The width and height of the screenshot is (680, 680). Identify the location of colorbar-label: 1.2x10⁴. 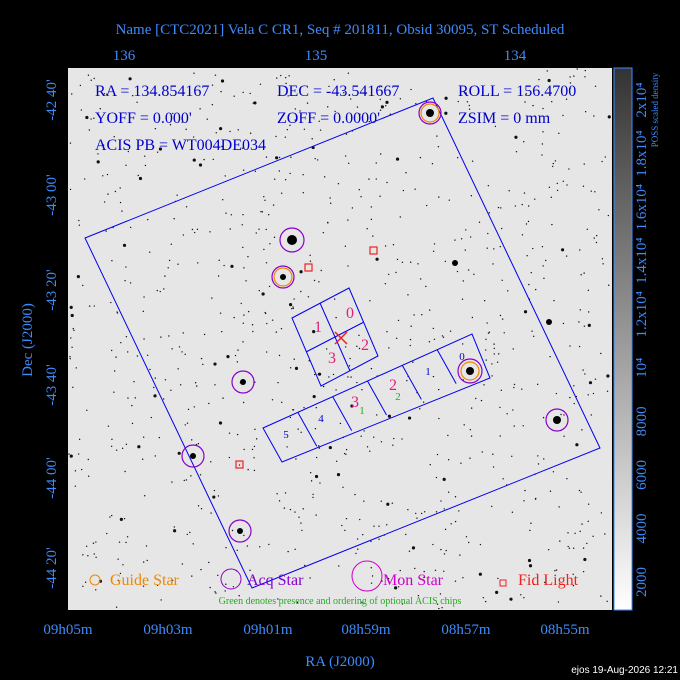
(642, 314).